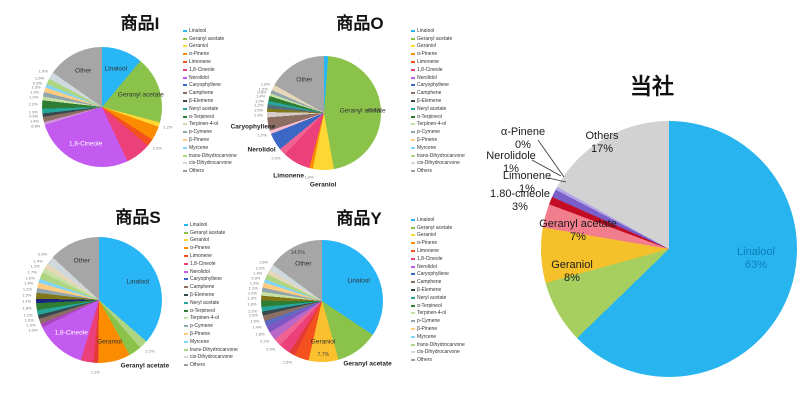  What do you see at coordinates (756, 264) in the screenshot?
I see `label-linalool-pct: 63%` at bounding box center [756, 264].